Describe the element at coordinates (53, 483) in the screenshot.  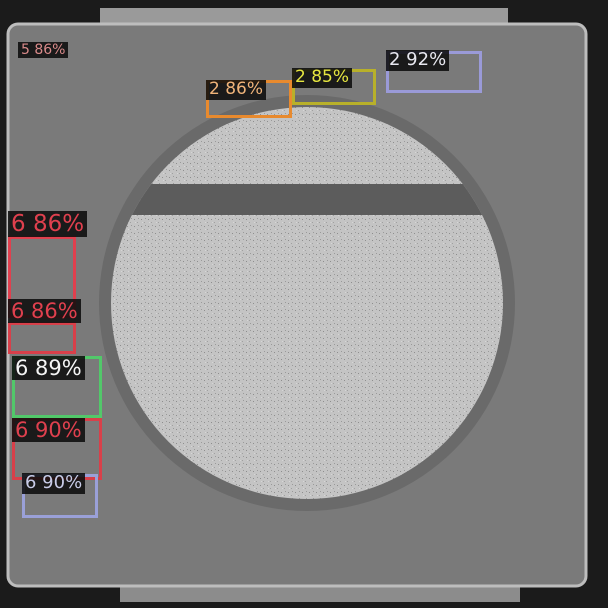
I see `detection-label-9: 6 90%` at that location.